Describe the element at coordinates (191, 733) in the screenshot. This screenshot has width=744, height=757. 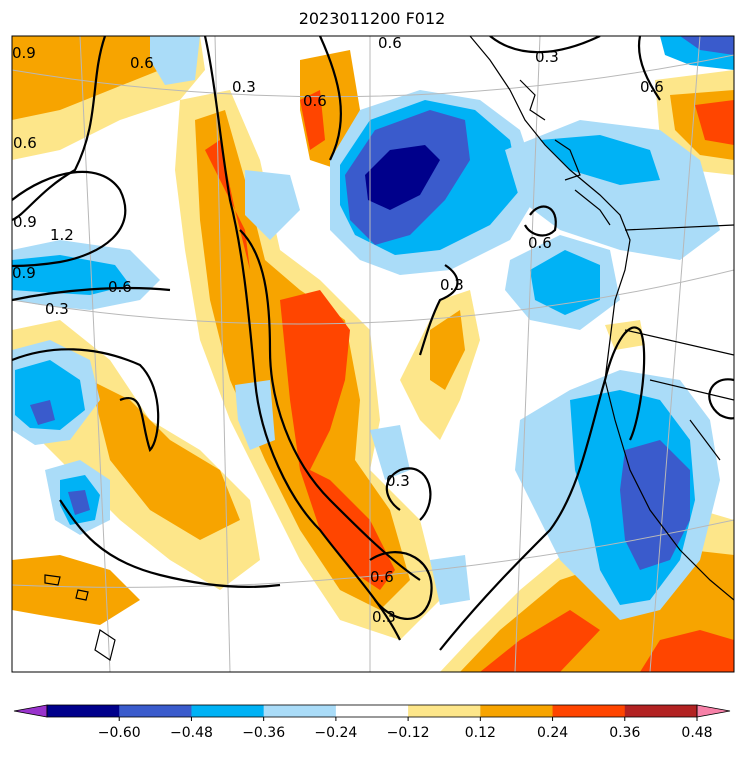
I see `colorbar-tick-label: −0.48` at that location.